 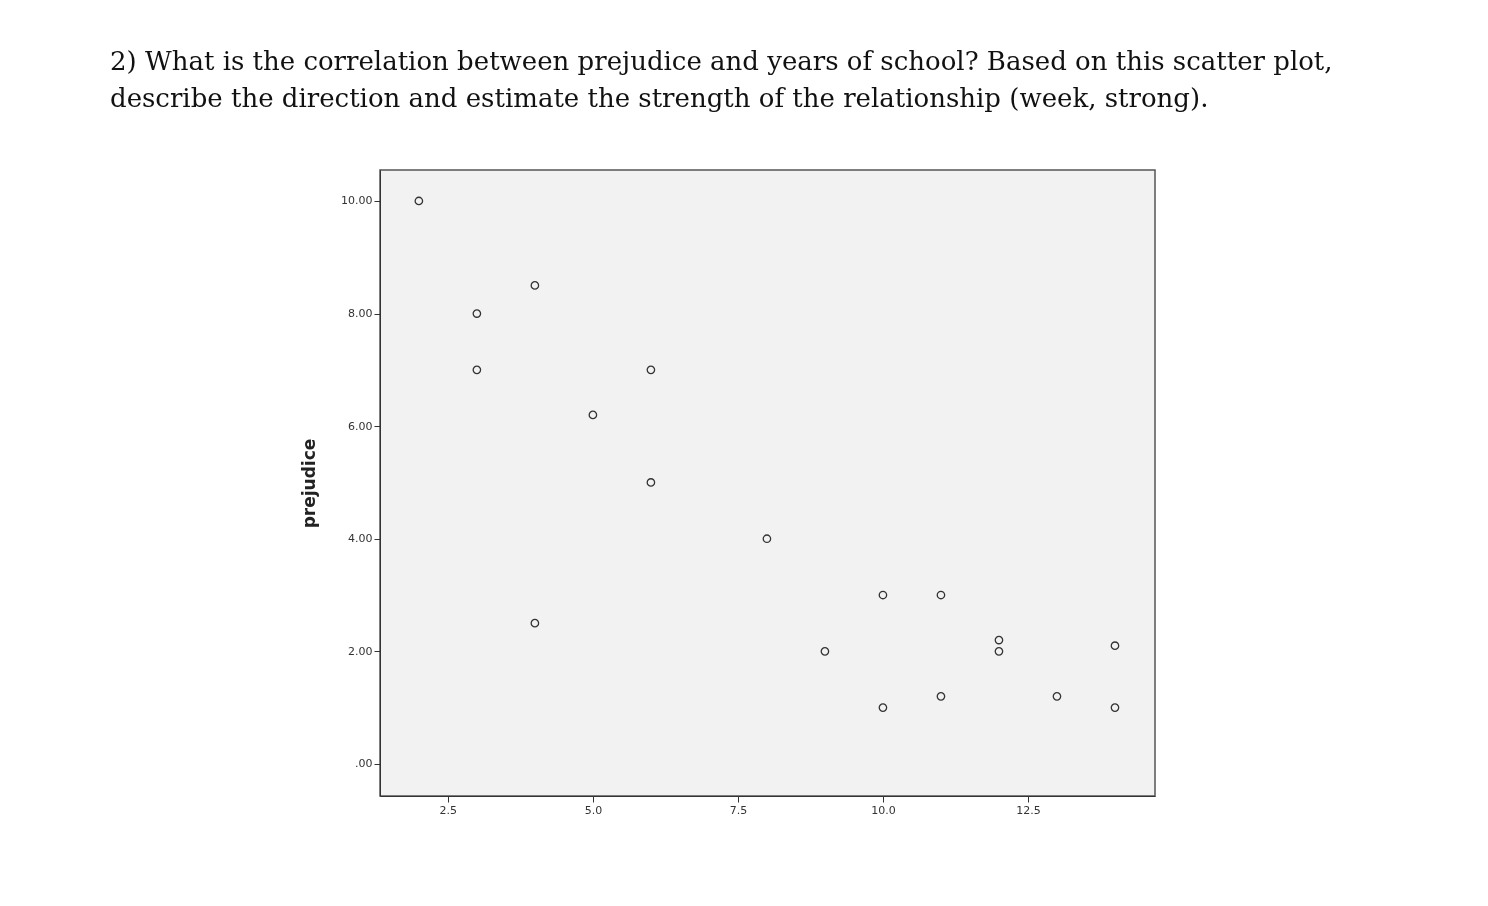 What do you see at coordinates (309, 483) in the screenshot?
I see `y-axis-title: prejudice` at bounding box center [309, 483].